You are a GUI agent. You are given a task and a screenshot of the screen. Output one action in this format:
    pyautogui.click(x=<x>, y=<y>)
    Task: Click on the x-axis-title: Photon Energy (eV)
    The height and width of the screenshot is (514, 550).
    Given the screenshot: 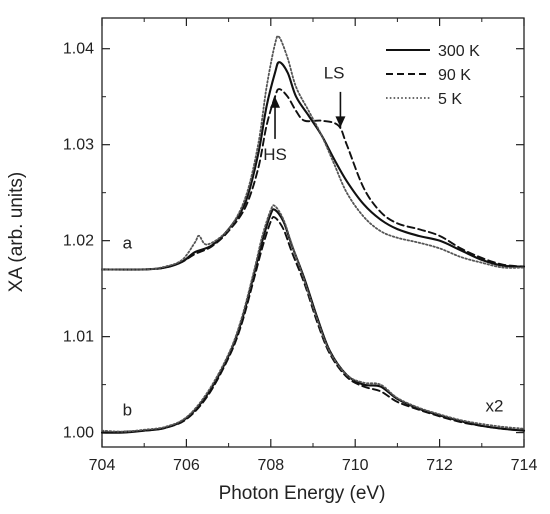 What is the action you would take?
    pyautogui.click(x=302, y=493)
    